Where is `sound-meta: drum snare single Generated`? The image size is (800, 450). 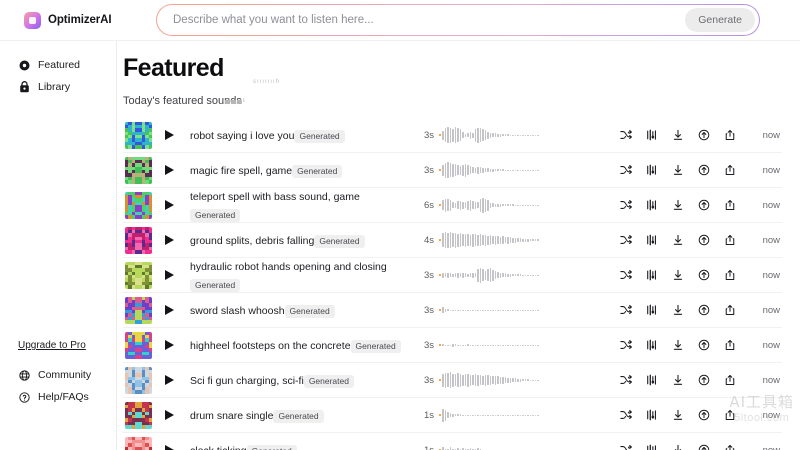
sound-meta: drum snare single Generated is located at coordinates (295, 415).